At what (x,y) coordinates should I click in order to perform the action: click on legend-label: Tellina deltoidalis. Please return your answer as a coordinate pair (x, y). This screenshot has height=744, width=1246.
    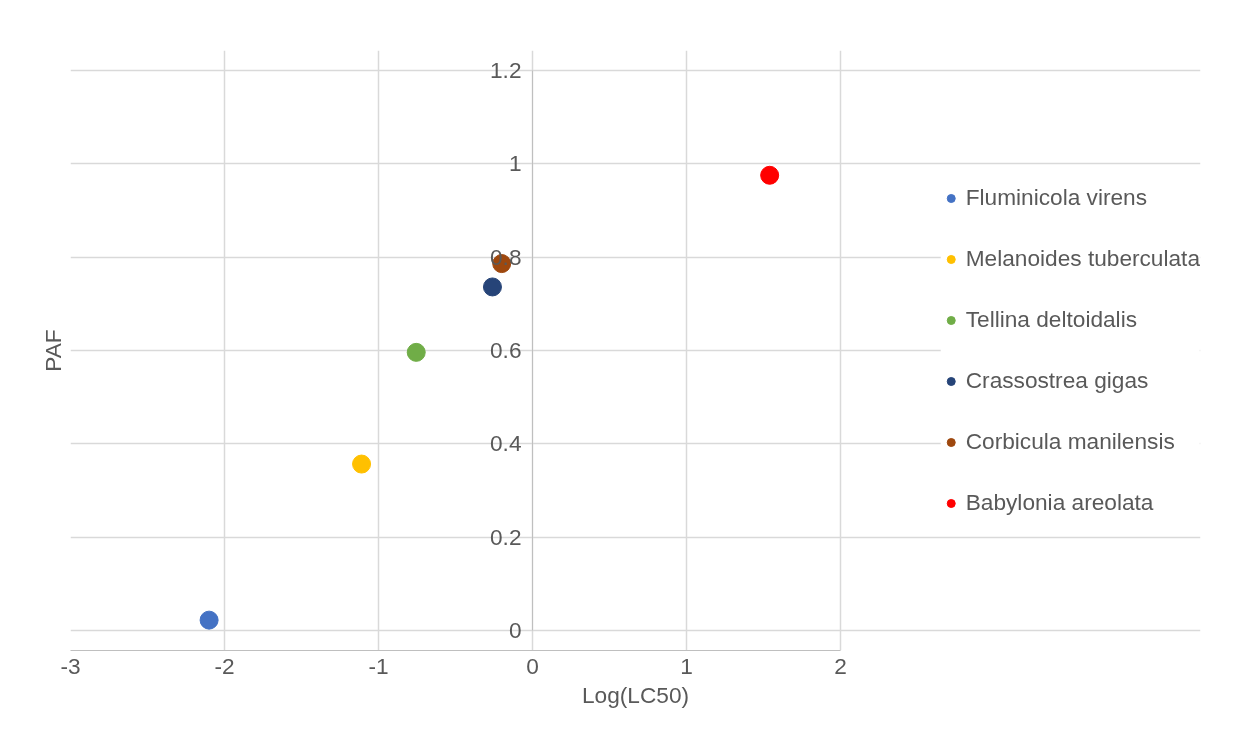
    Looking at the image, I should click on (1051, 319).